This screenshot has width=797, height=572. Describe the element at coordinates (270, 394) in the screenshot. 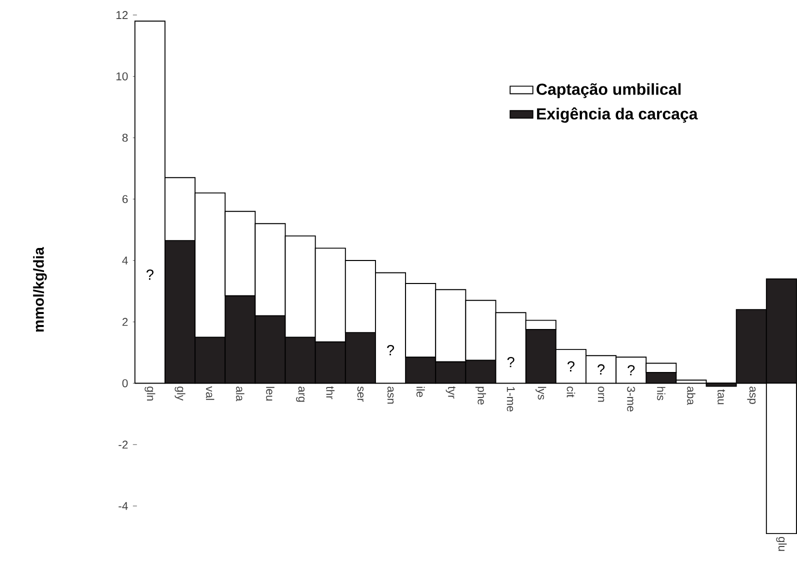

I see `x-tick-label: leu` at that location.